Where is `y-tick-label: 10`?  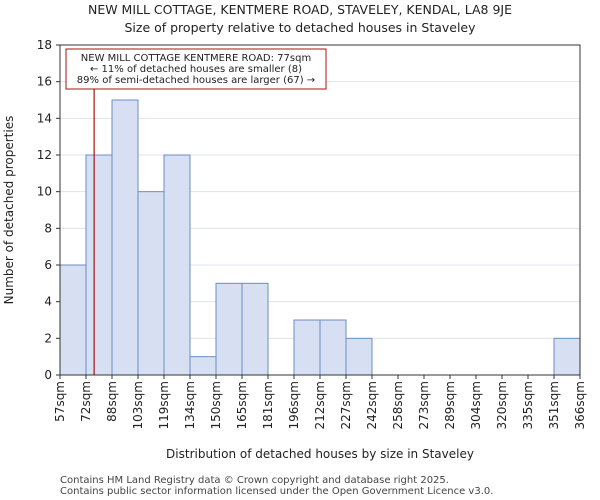
y-tick-label: 10 is located at coordinates (44, 192).